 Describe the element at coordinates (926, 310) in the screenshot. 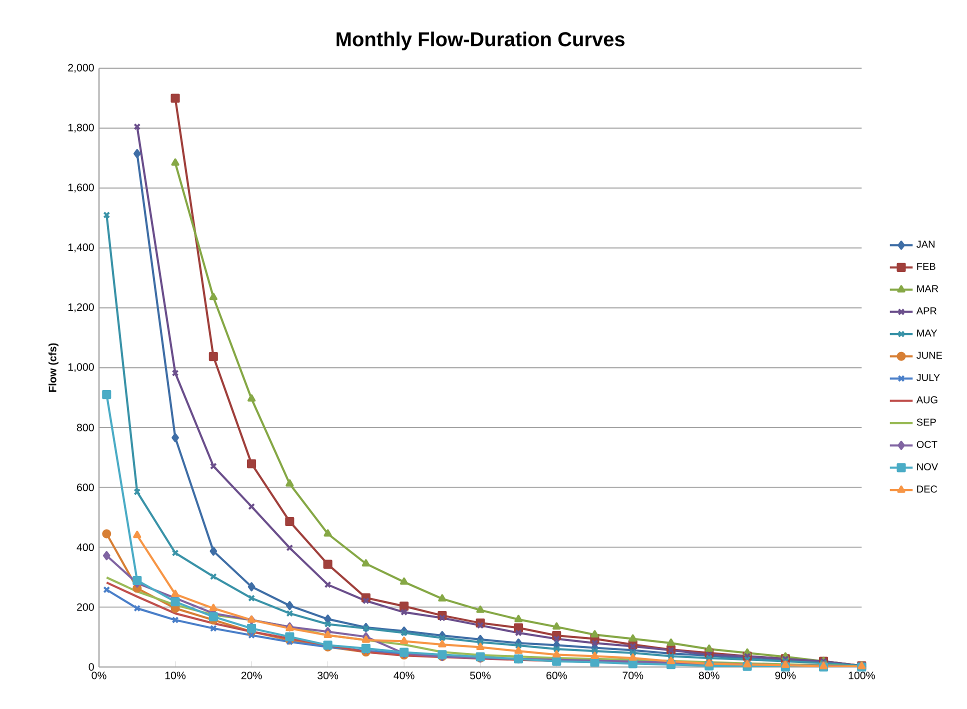

I see `legend-label: APR` at that location.